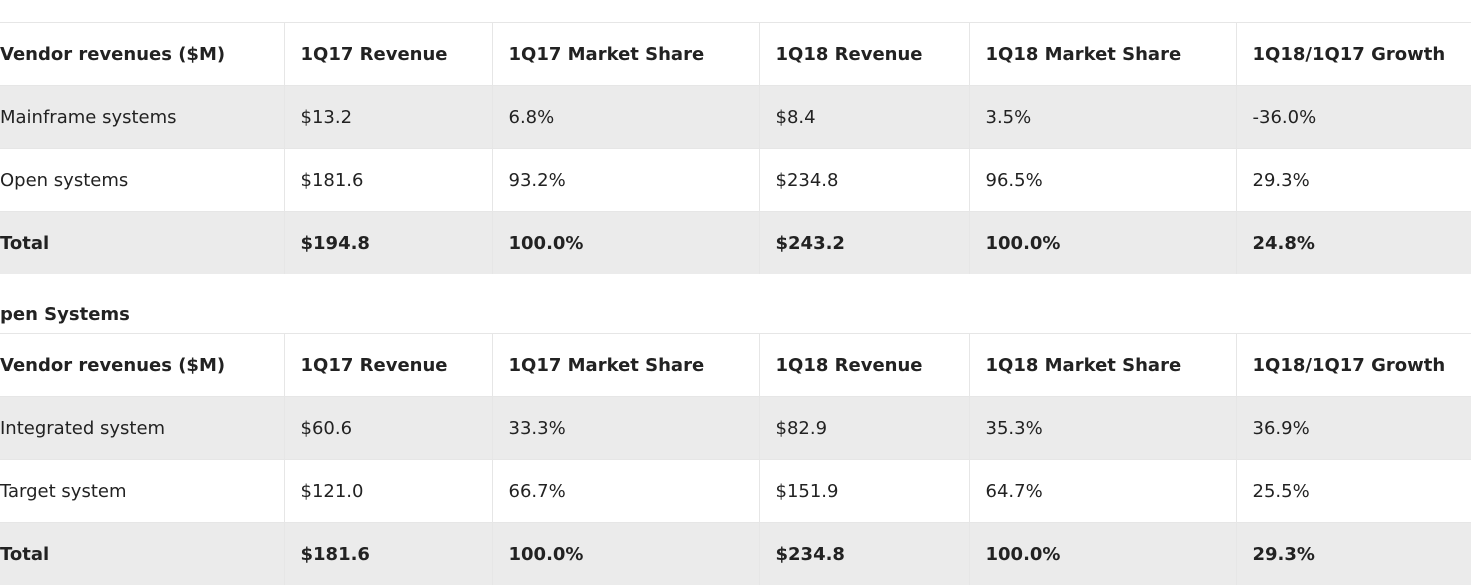 This screenshot has height=587, width=1471. What do you see at coordinates (142, 117) in the screenshot?
I see `table-cell: Mainframe systems` at bounding box center [142, 117].